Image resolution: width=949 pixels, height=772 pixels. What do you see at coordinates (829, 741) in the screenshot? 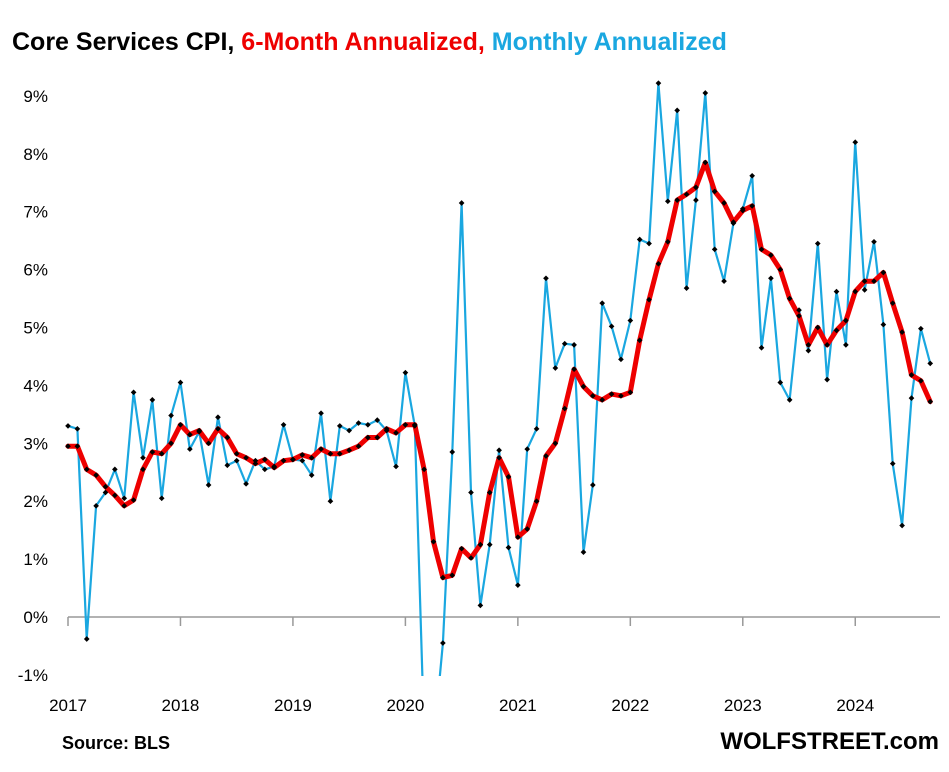
I see `brand-logo-text: WOLFSTREET.com` at bounding box center [829, 741].